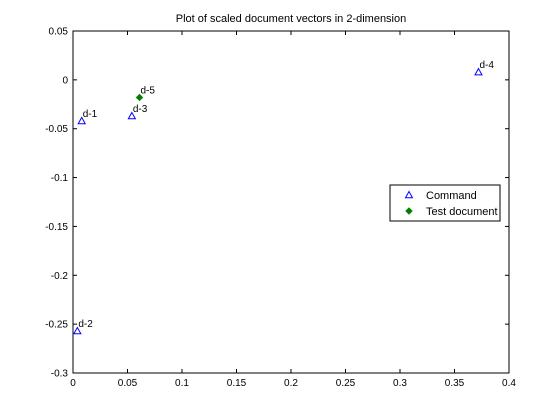 This screenshot has height=420, width=560. Describe the element at coordinates (346, 383) in the screenshot. I see `x-tick-label: 0.25` at that location.